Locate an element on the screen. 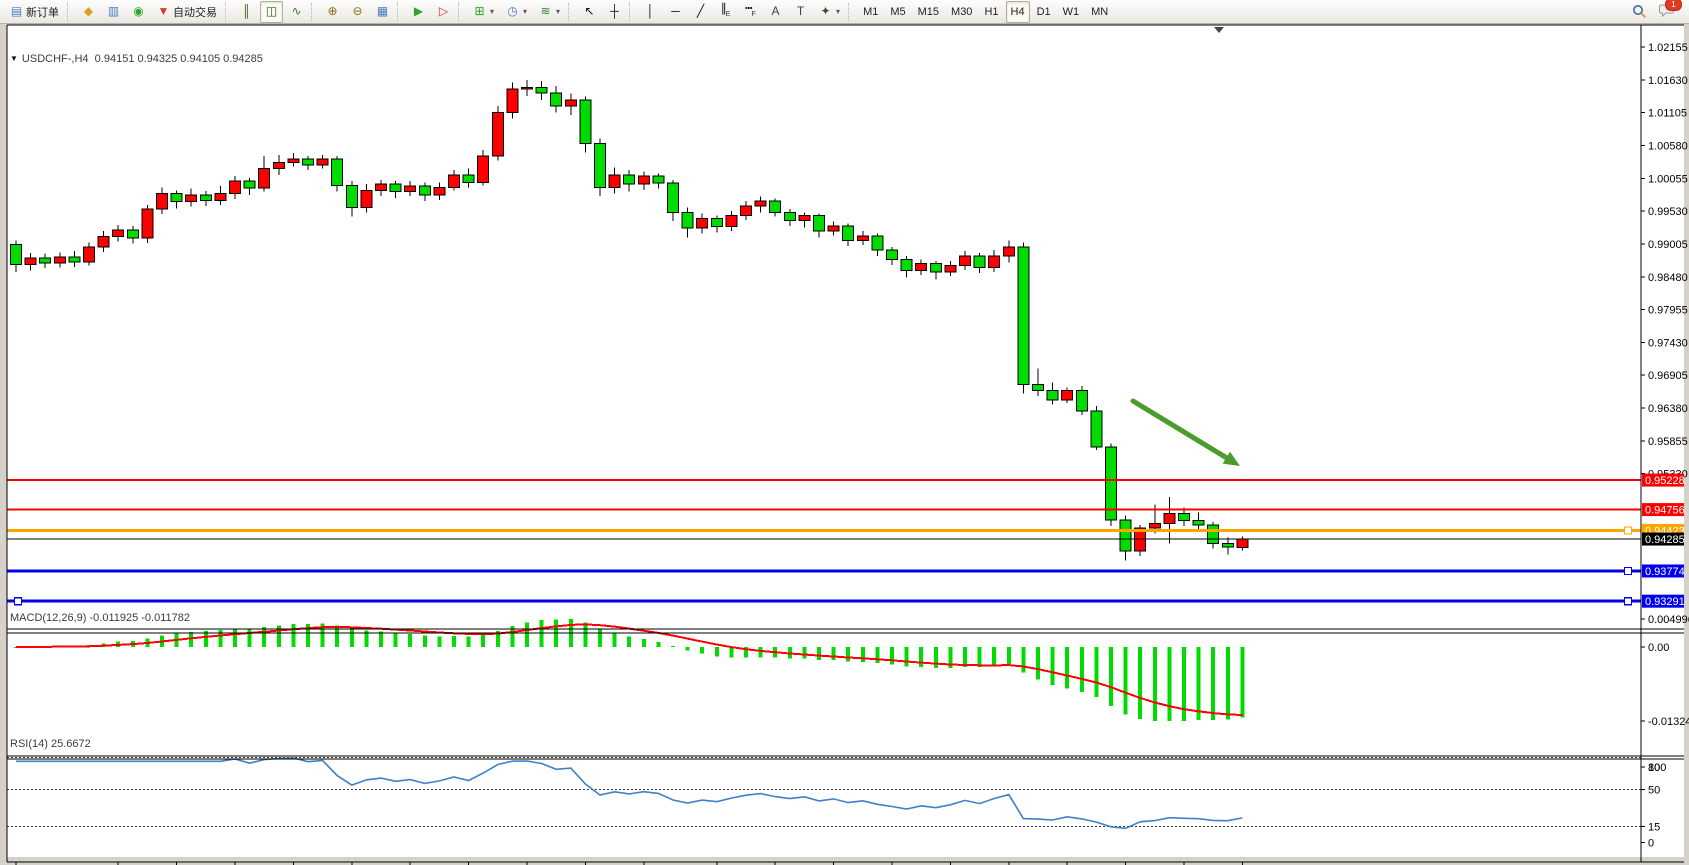 Image resolution: width=1689 pixels, height=865 pixels. profiles-button: ◷ ▾ is located at coordinates (516, 12).